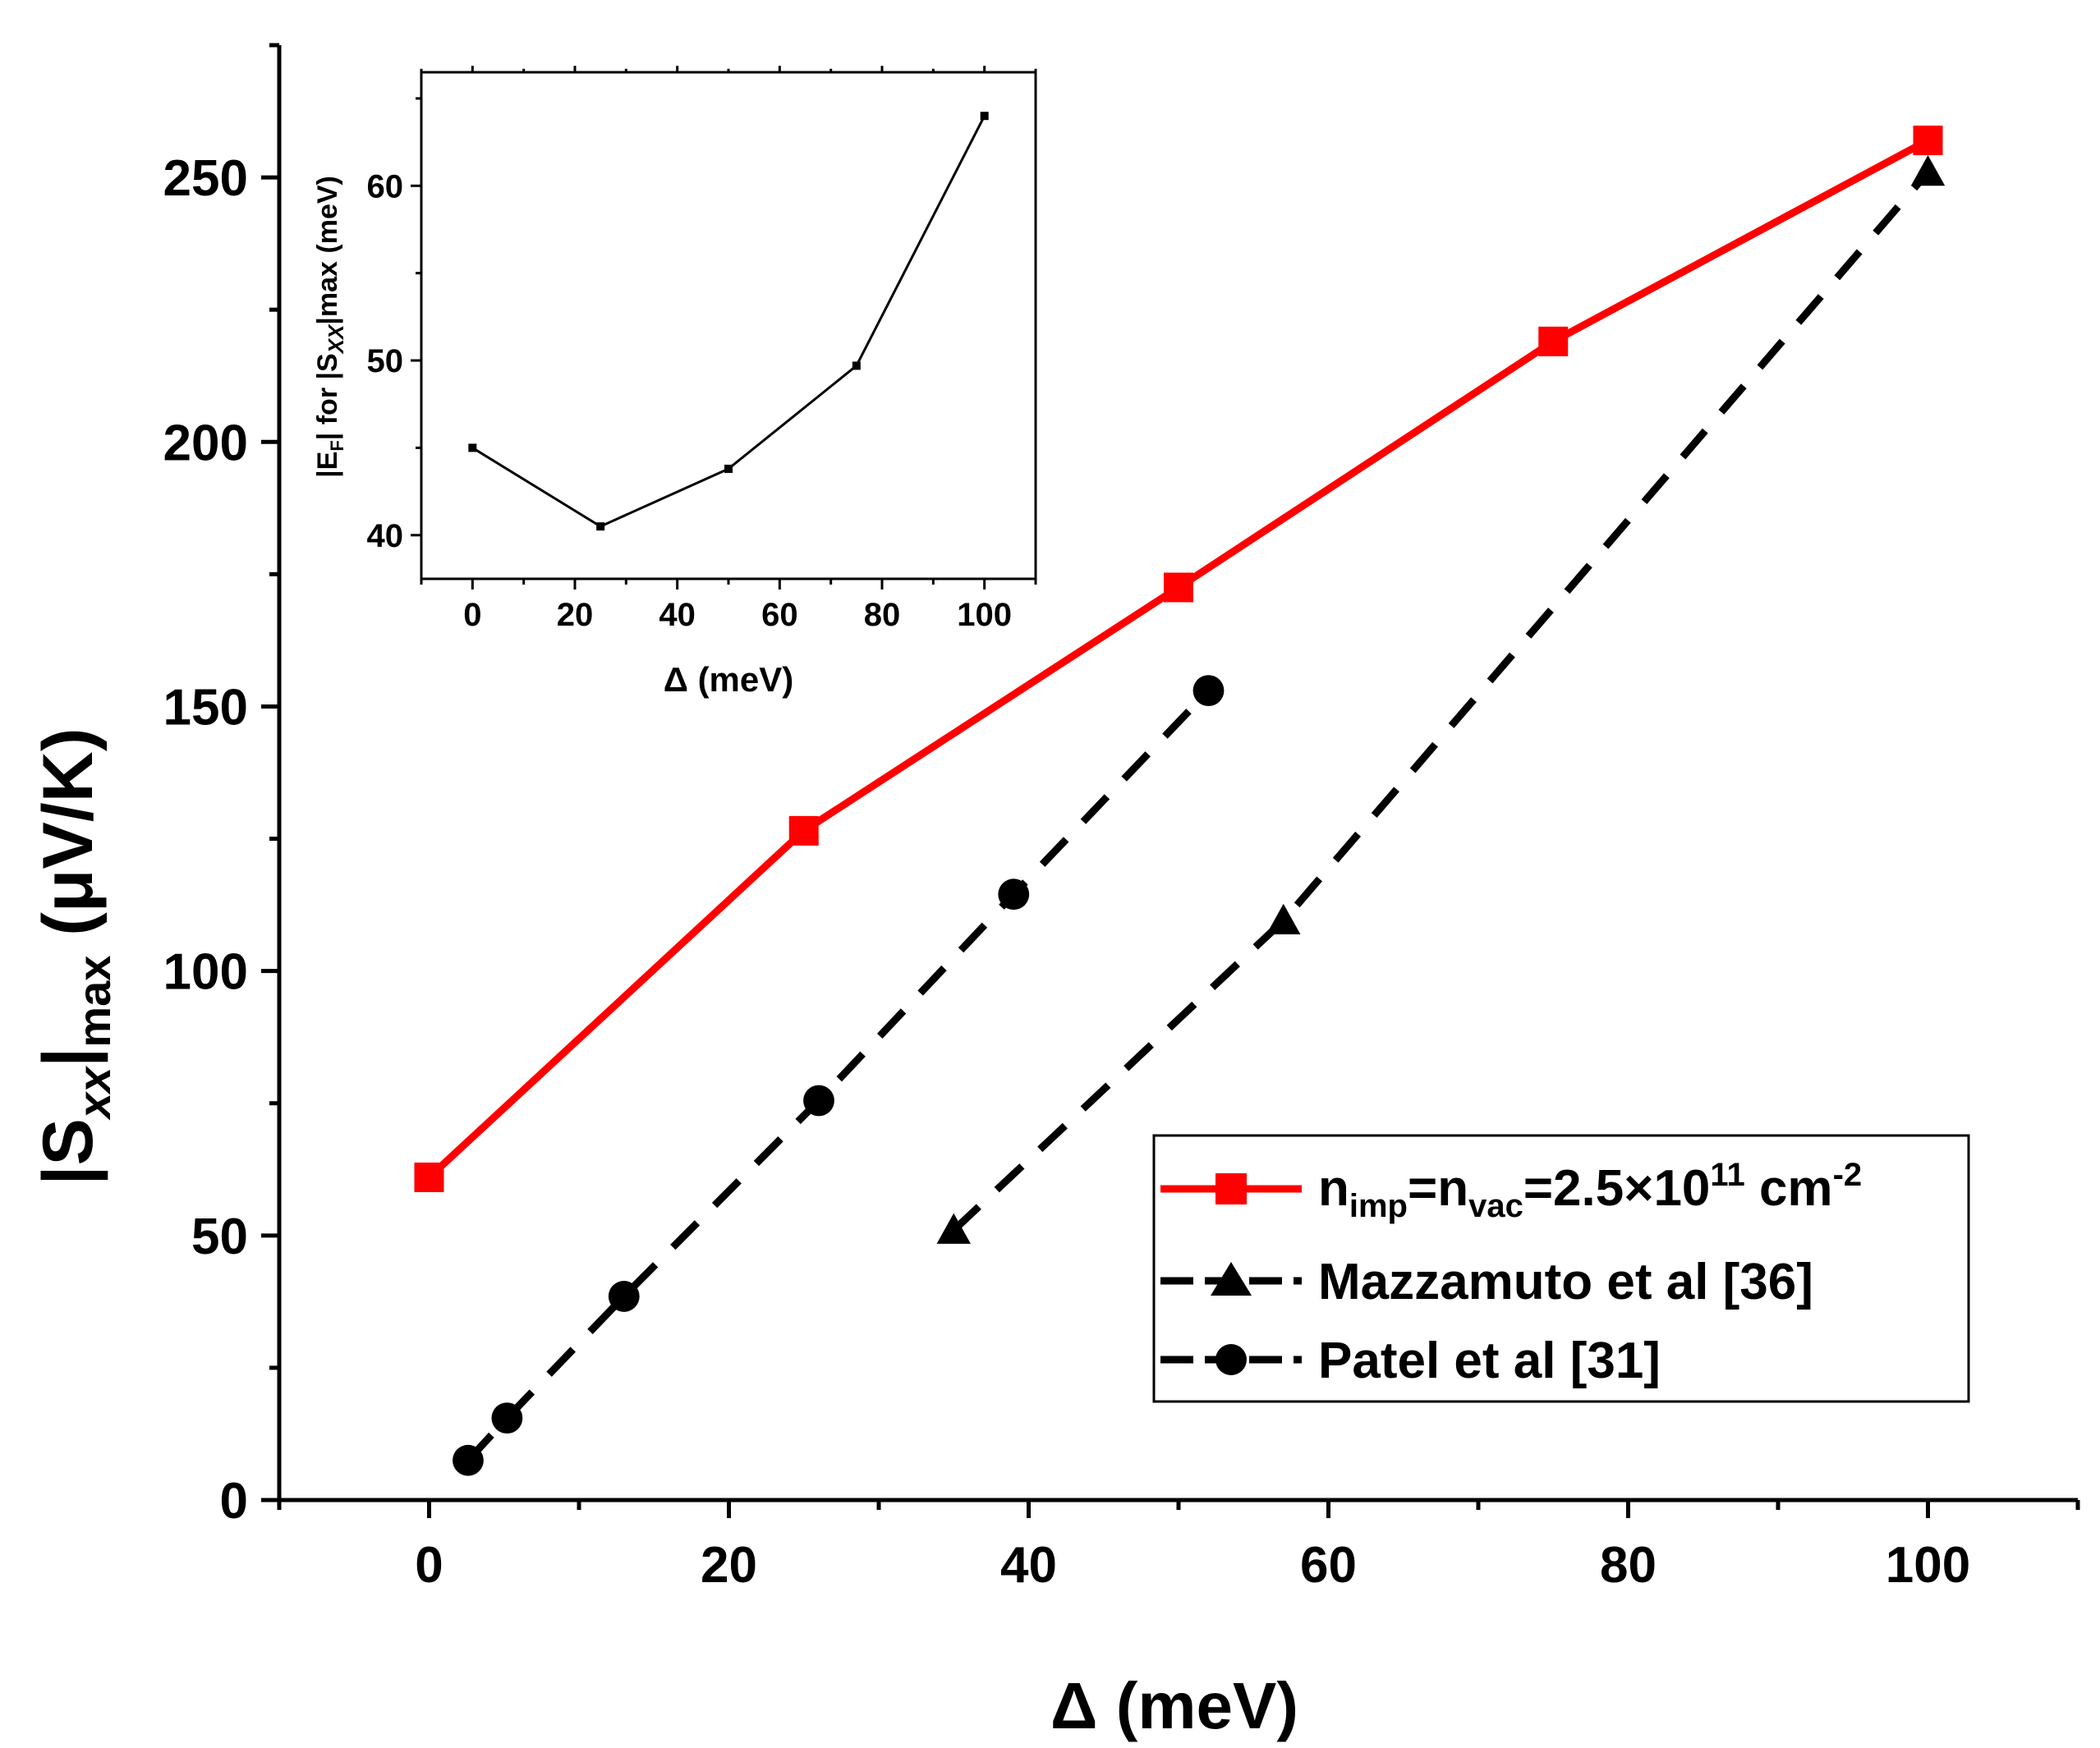 The width and height of the screenshot is (2100, 1748). I want to click on legend-label-series-1: nimp=nvac=2.5×1011 cm-2, so click(1590, 1191).